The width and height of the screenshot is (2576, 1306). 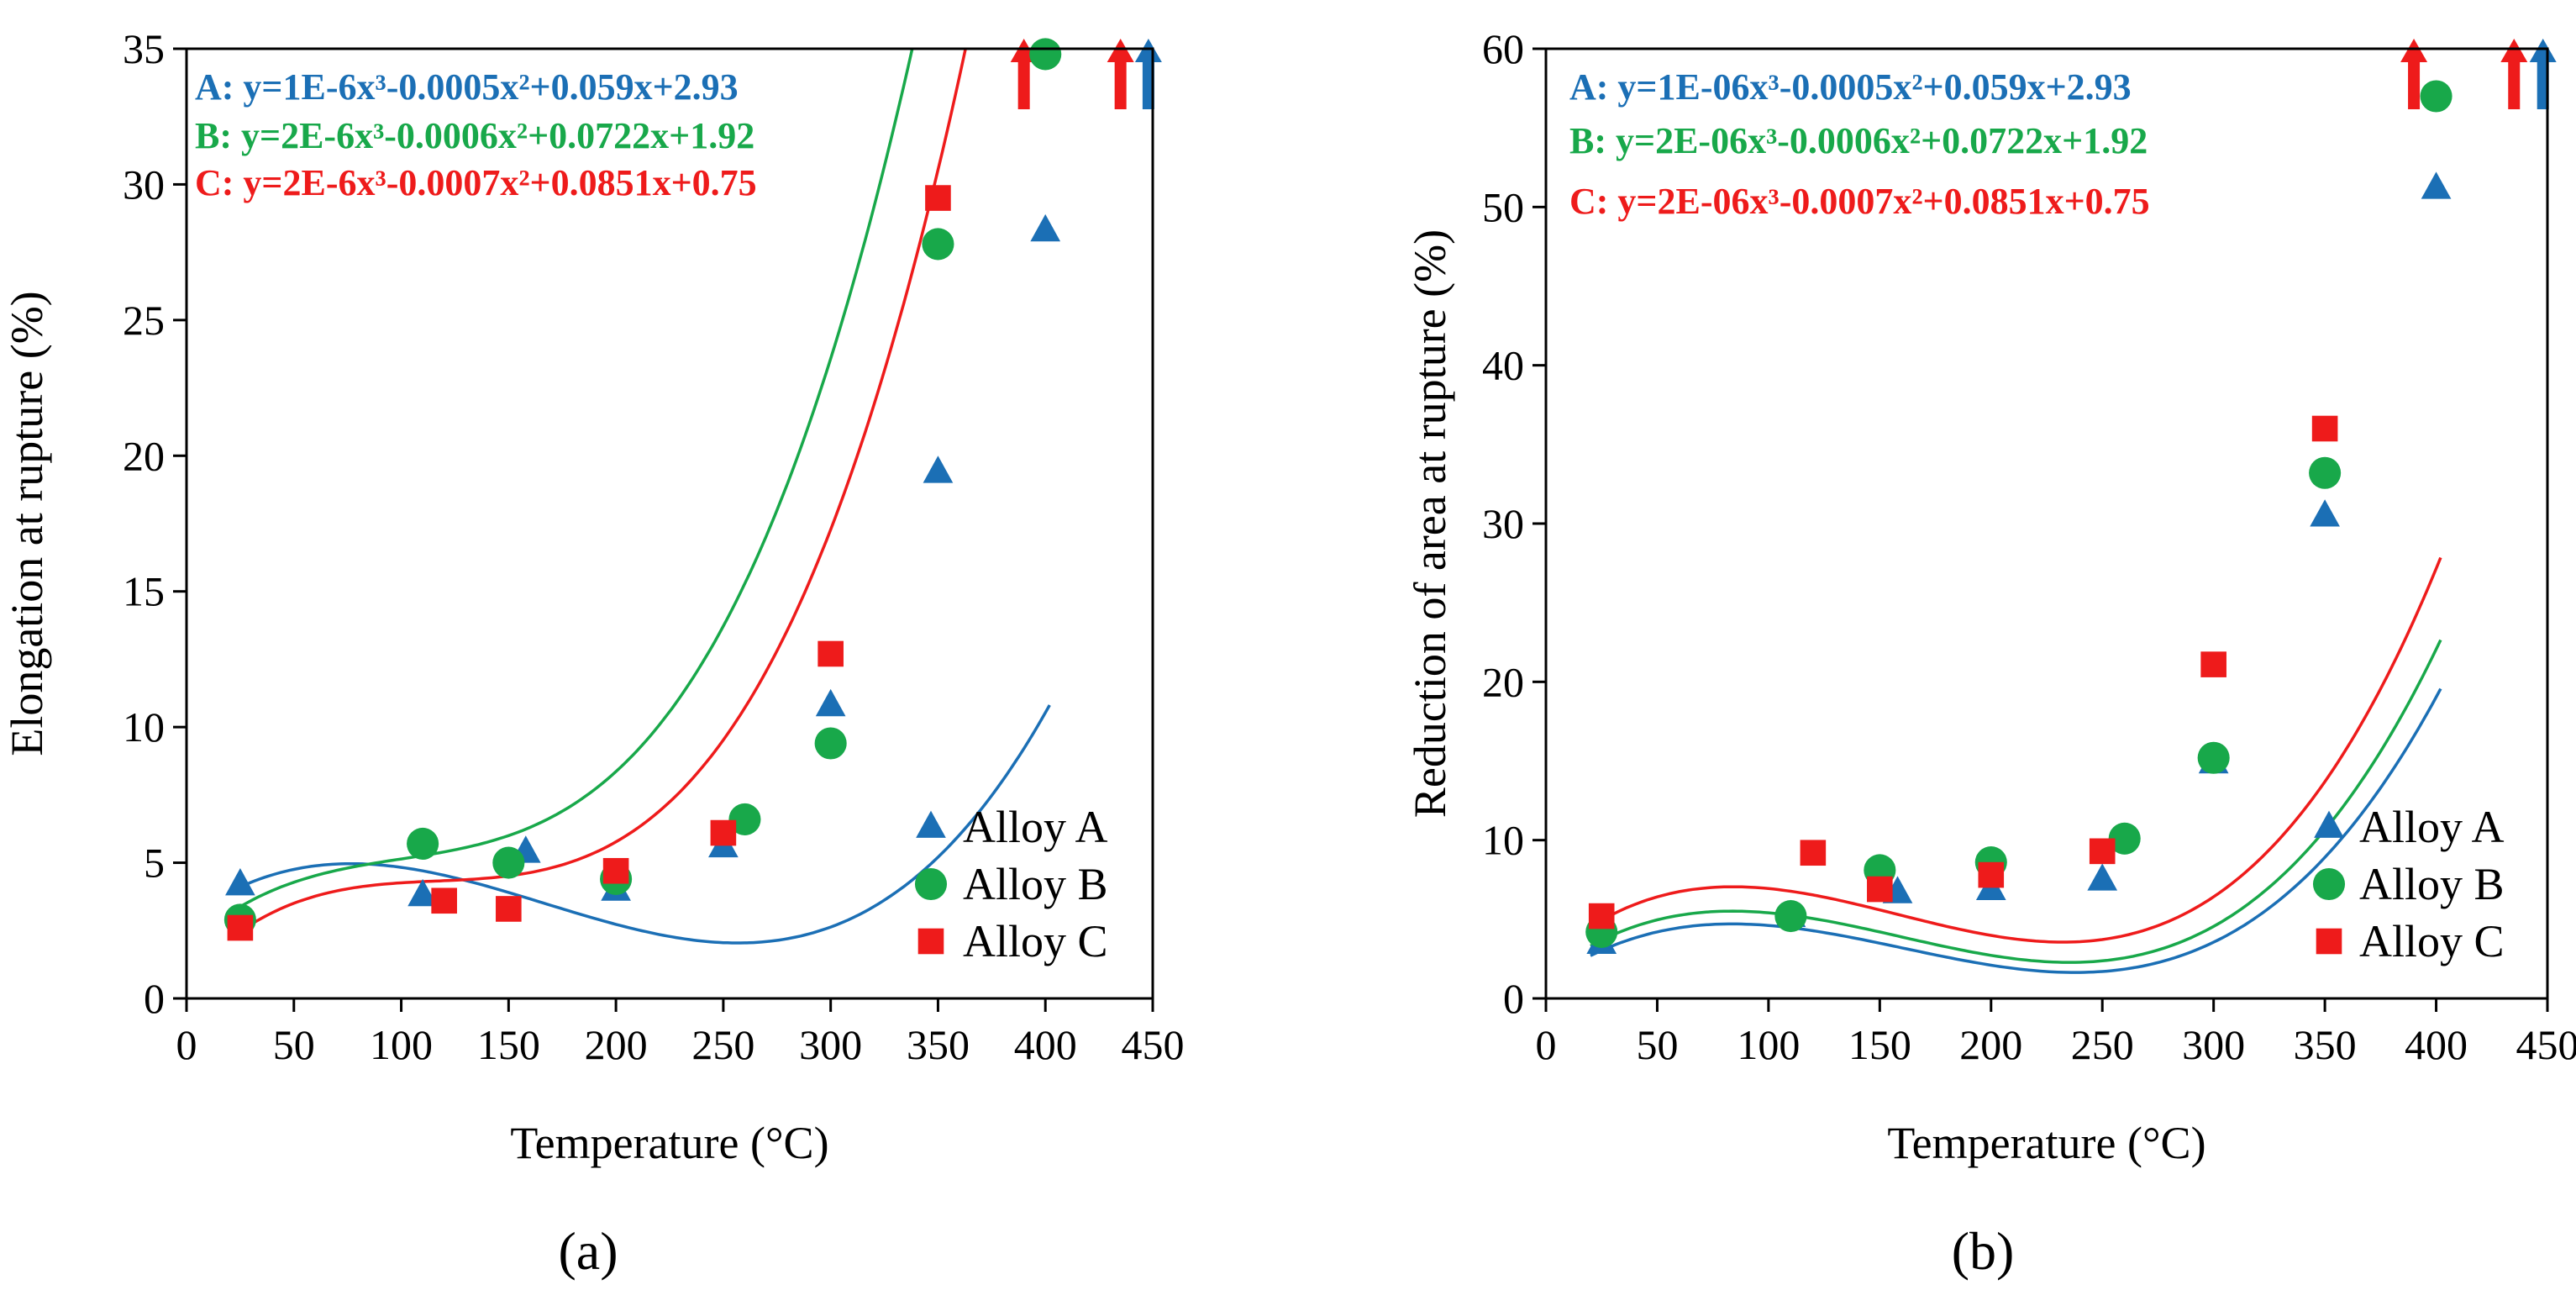 What do you see at coordinates (144, 184) in the screenshot?
I see `y-tick-label: 30` at bounding box center [144, 184].